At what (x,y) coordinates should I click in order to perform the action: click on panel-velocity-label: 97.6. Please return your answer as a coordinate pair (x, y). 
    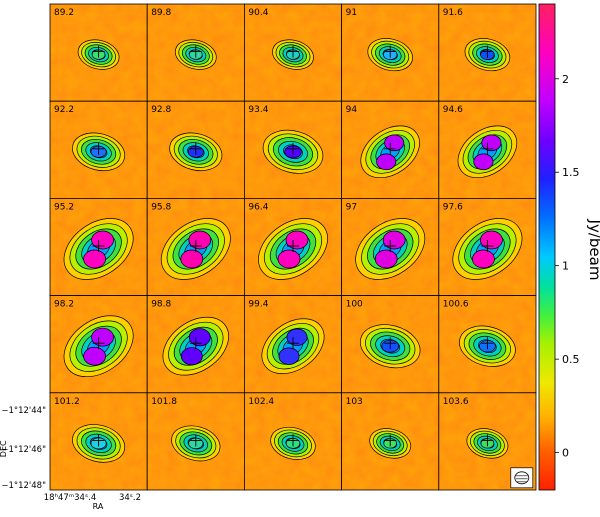
    Looking at the image, I should click on (453, 207).